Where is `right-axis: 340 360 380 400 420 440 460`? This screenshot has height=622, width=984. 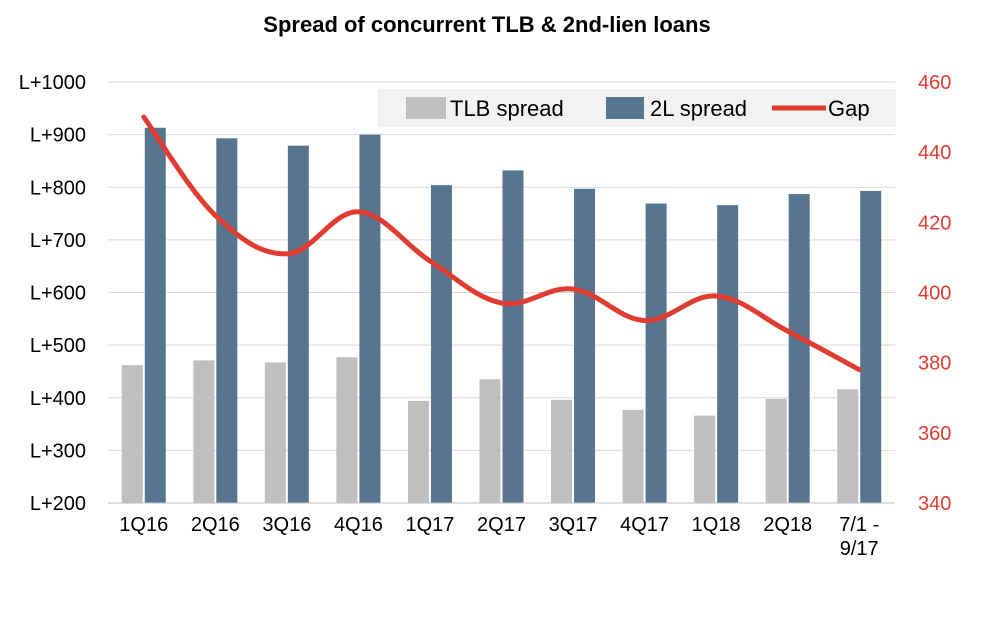
right-axis: 340 360 380 400 420 440 460 is located at coordinates (934, 293).